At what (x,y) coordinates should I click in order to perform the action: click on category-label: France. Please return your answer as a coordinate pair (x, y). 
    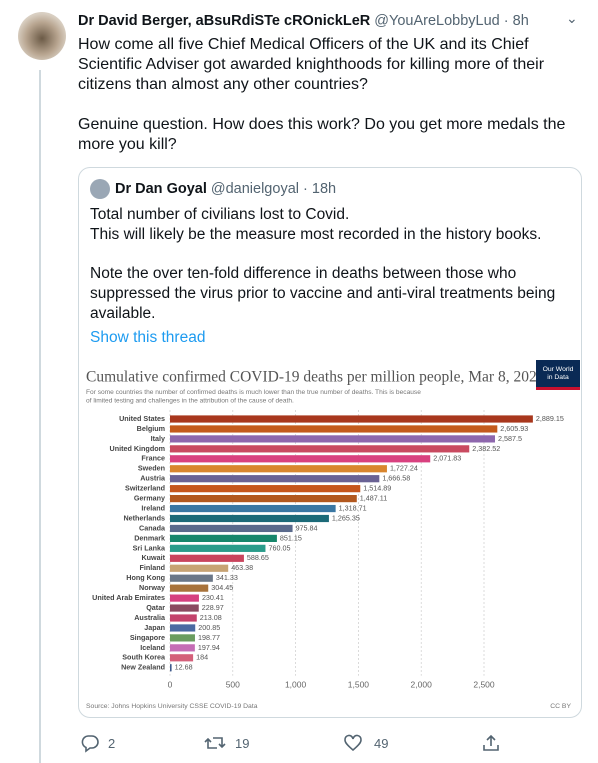
    Looking at the image, I should click on (153, 458).